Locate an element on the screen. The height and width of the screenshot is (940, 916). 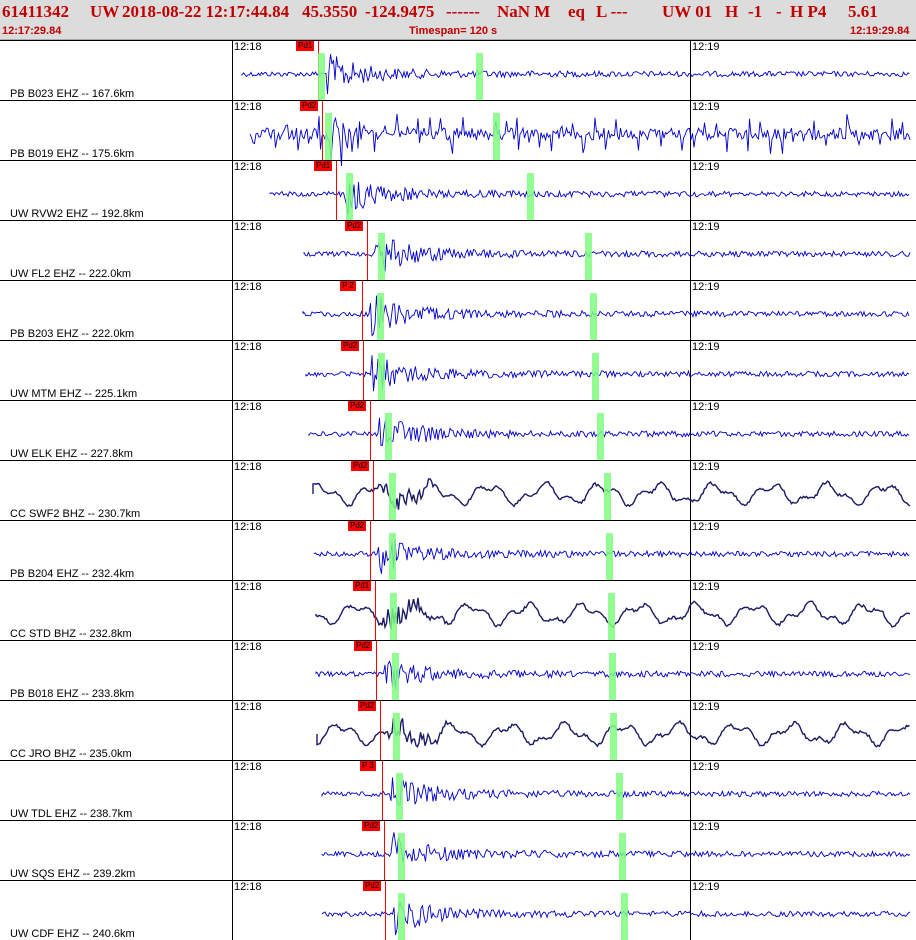
trace-panel: 12:18 12:19 Pd2 CC JRO BHZ -- 235.0km is located at coordinates (458, 730).